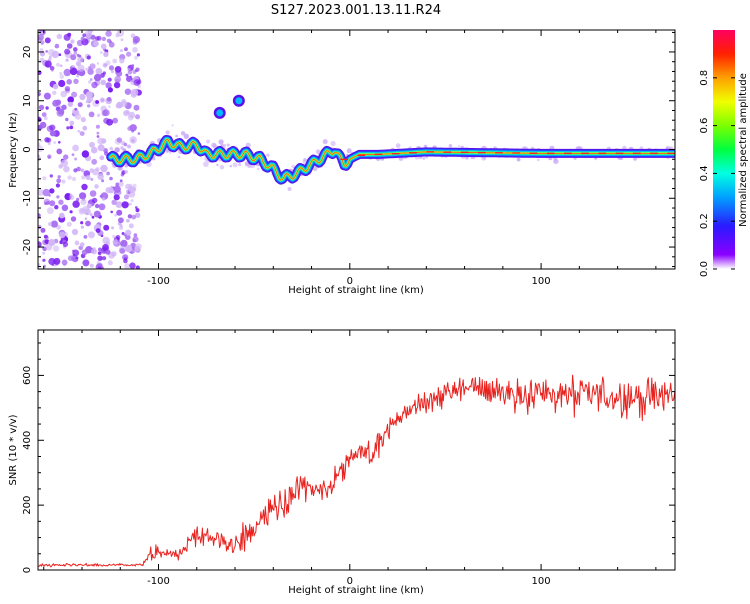 The width and height of the screenshot is (750, 604). Describe the element at coordinates (219, 112) in the screenshot. I see `isolated-blob` at that location.